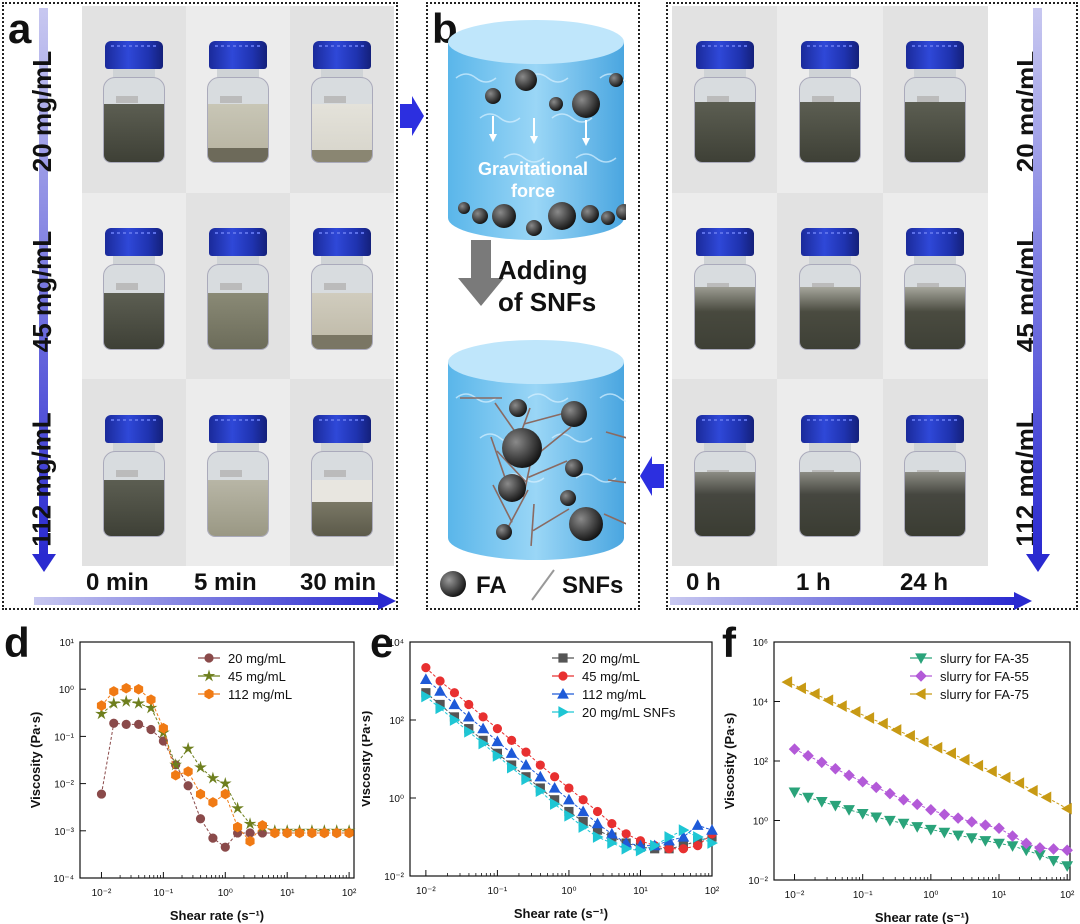  What do you see at coordinates (1038, 290) in the screenshot?
I see `concentration-arrow` at bounding box center [1038, 290].